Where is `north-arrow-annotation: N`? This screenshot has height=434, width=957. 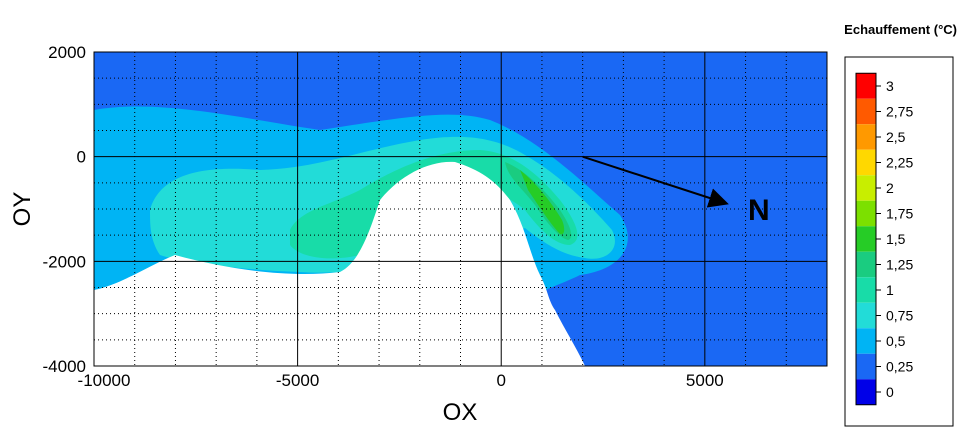
north-arrow-annotation: N is located at coordinates (676, 191).